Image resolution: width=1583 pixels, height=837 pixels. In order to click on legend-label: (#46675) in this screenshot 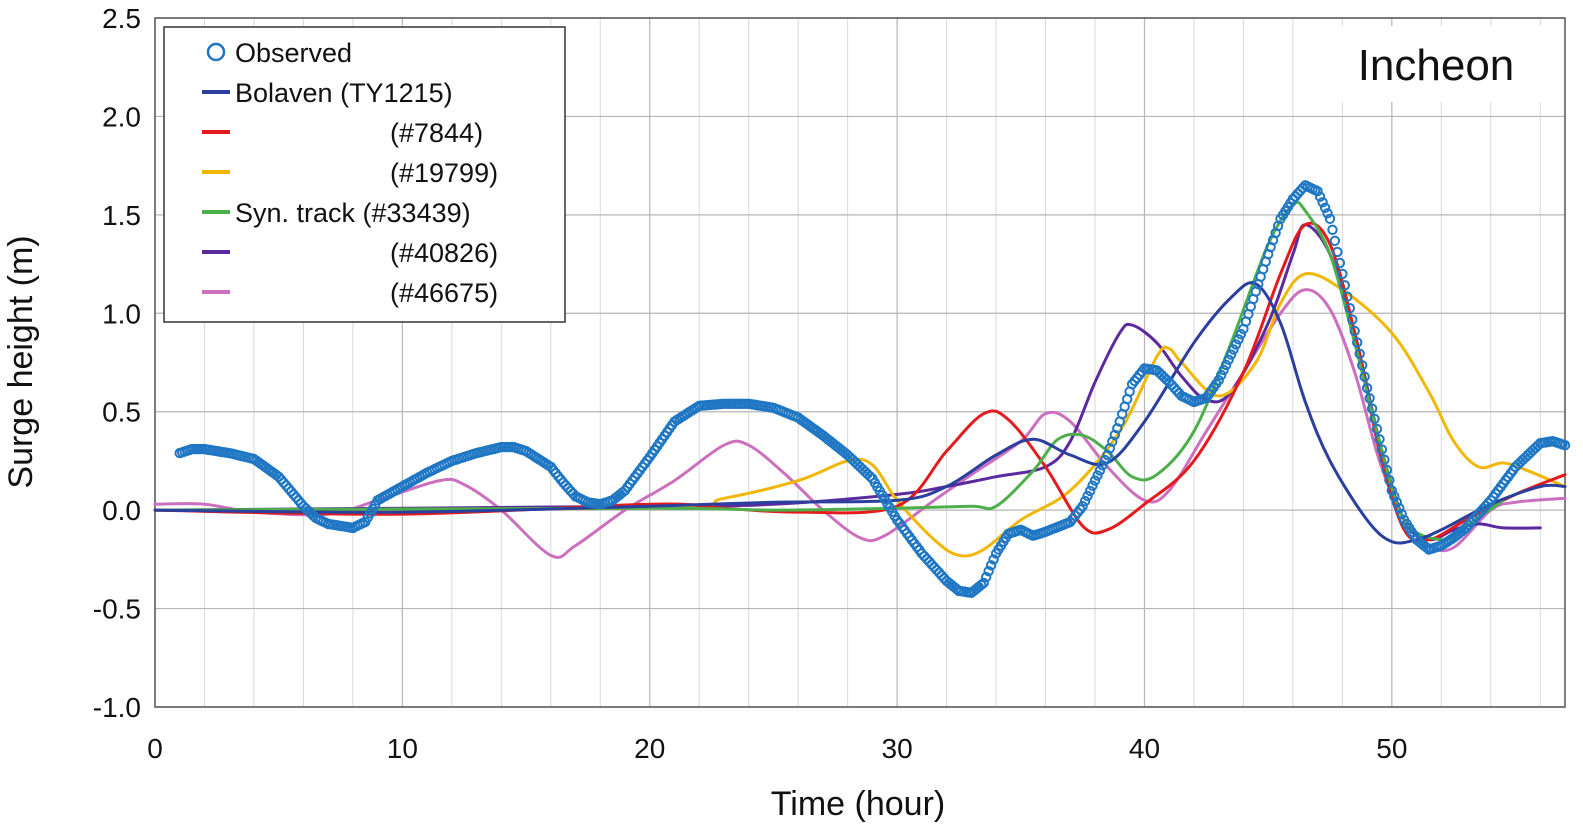, I will do `click(444, 293)`.